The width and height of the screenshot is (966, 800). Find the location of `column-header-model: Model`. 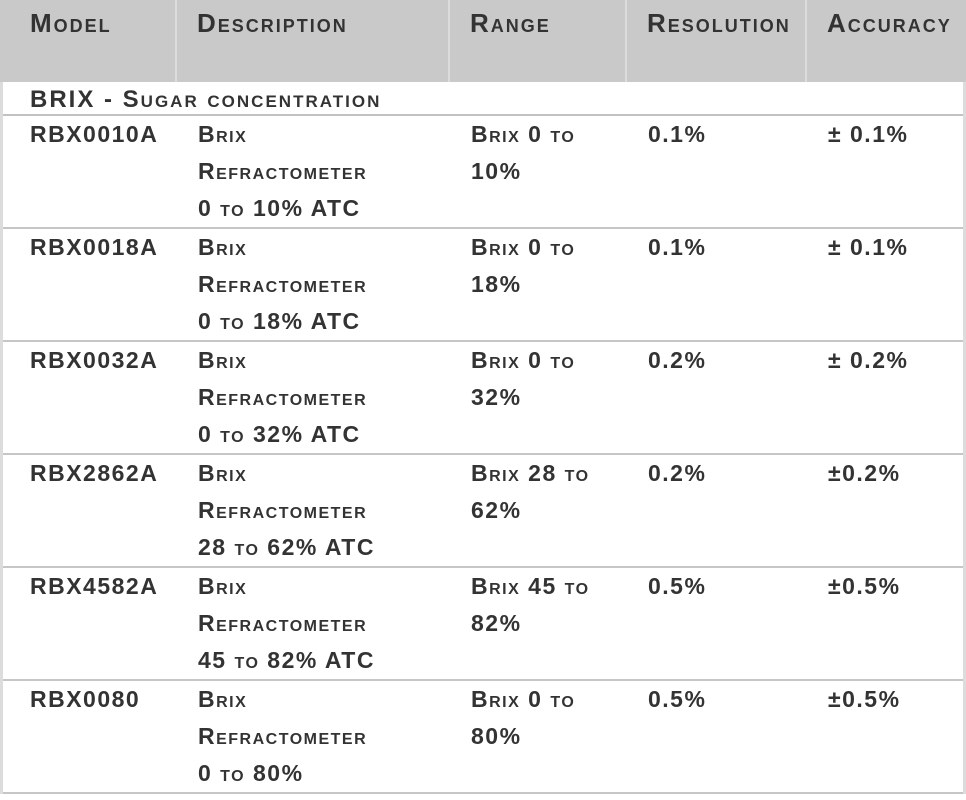

column-header-model: Model is located at coordinates (71, 23).